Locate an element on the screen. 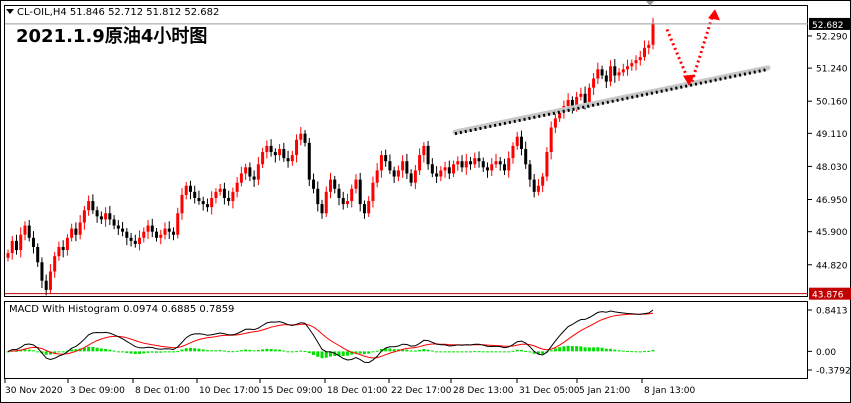 This screenshot has width=851, height=403. triangle-down-icon is located at coordinates (10, 11).